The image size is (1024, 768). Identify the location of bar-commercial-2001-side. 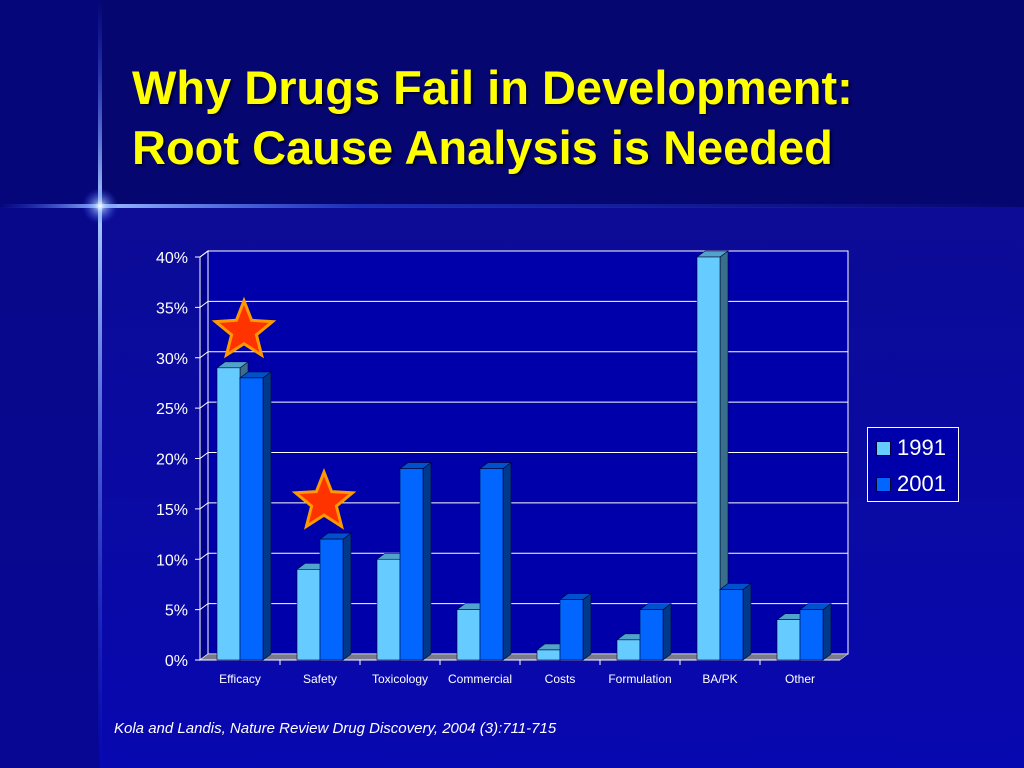
(507, 561).